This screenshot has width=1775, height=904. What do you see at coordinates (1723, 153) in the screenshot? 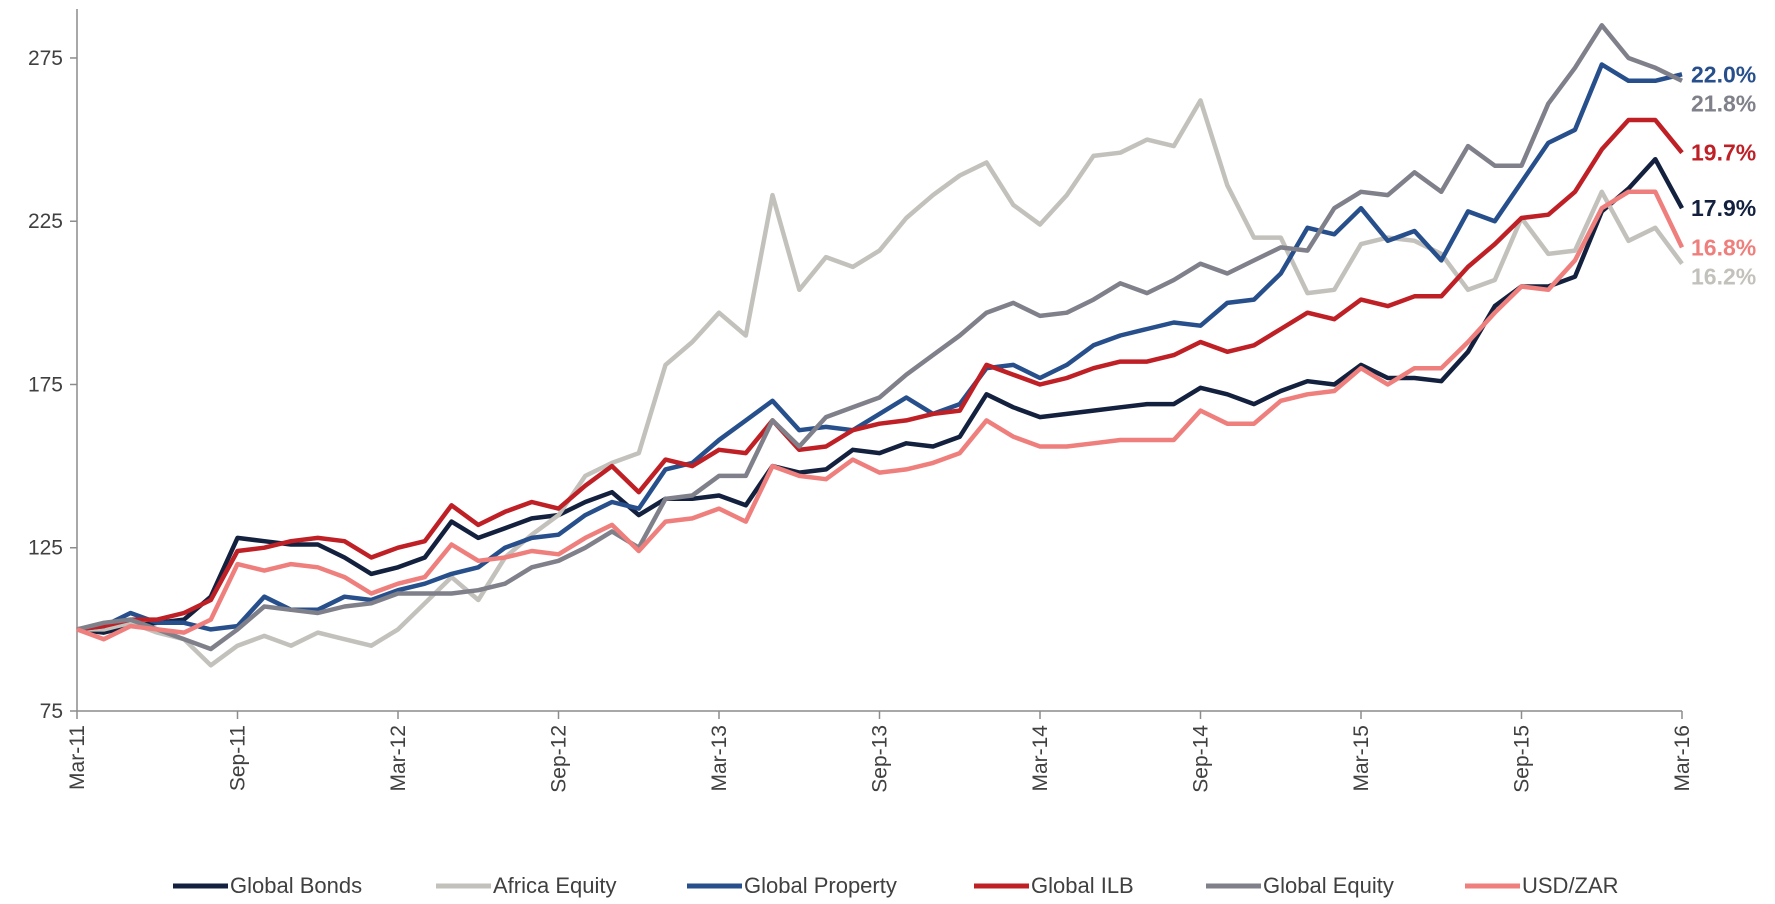
I see `end-label: 19.7%` at bounding box center [1723, 153].